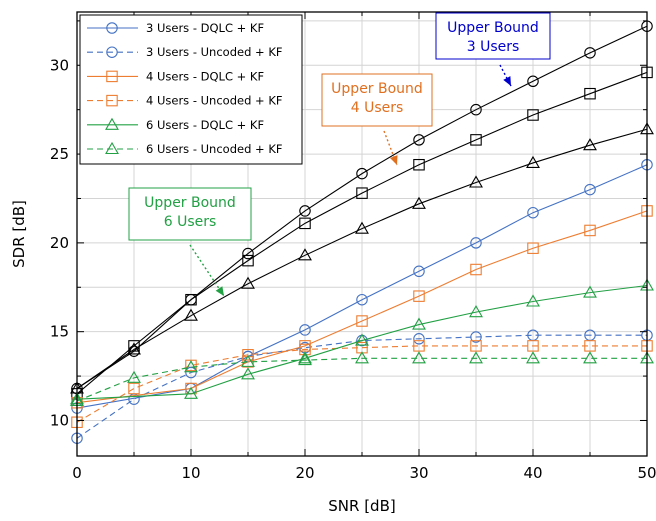 The height and width of the screenshot is (521, 656). I want to click on y-tick-label: 10, so click(59, 420).